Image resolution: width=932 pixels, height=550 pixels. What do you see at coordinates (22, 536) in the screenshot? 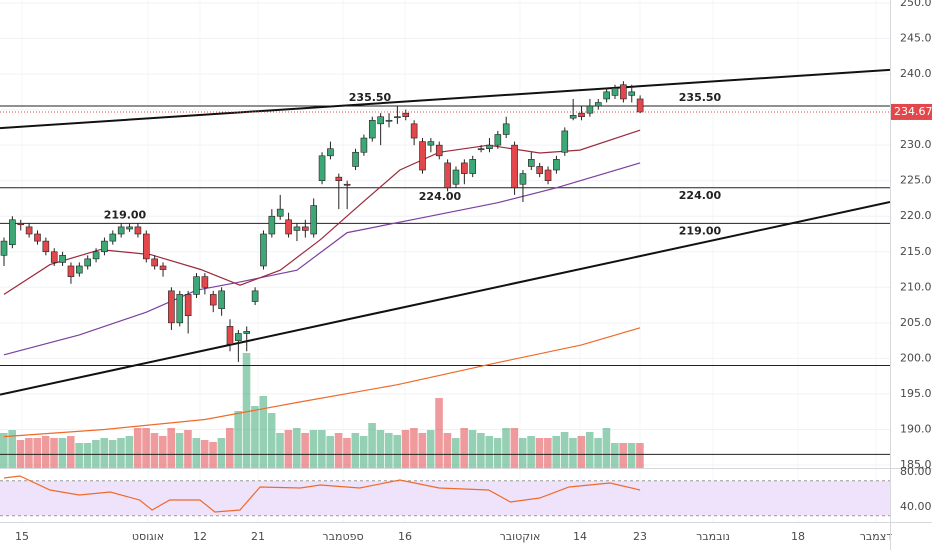
I see `x-tick-label: 15` at bounding box center [22, 536].